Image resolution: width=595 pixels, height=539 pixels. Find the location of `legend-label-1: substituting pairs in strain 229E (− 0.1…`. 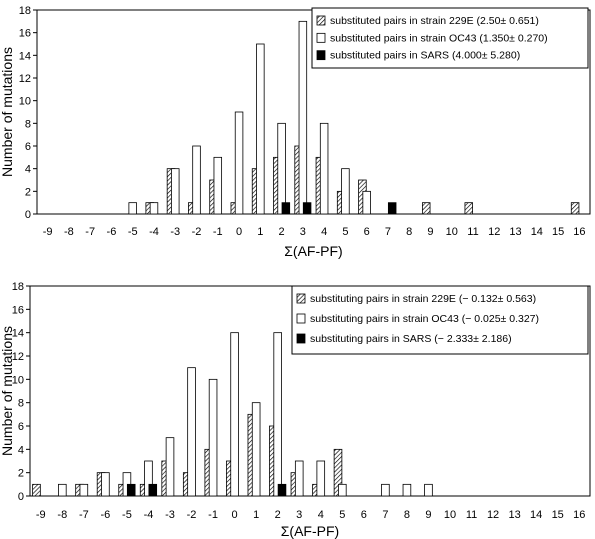

legend-label-1: substituting pairs in strain 229E (− 0.1… is located at coordinates (423, 299).